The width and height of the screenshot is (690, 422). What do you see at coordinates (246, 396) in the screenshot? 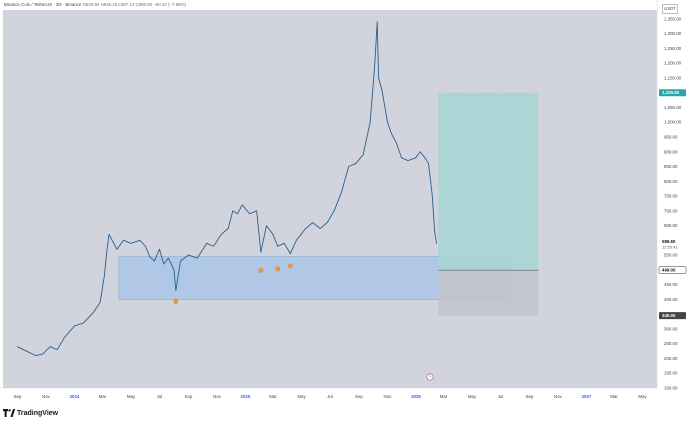
I see `x-tick-2025: 2025` at bounding box center [246, 396].